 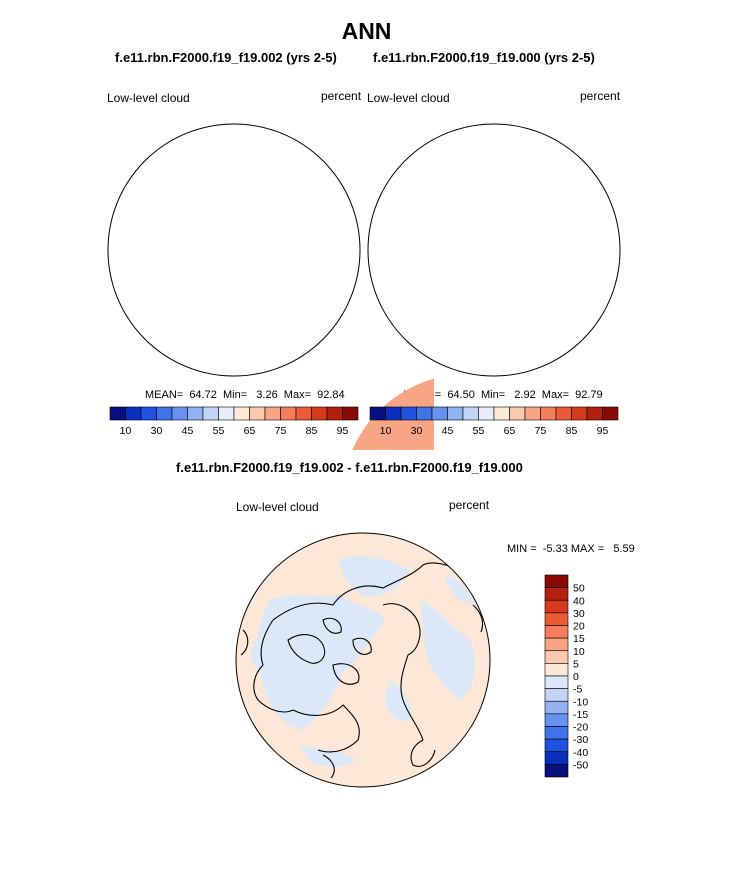 What do you see at coordinates (577, 690) in the screenshot?
I see `panel3-colorbar-tick-label: -5` at bounding box center [577, 690].